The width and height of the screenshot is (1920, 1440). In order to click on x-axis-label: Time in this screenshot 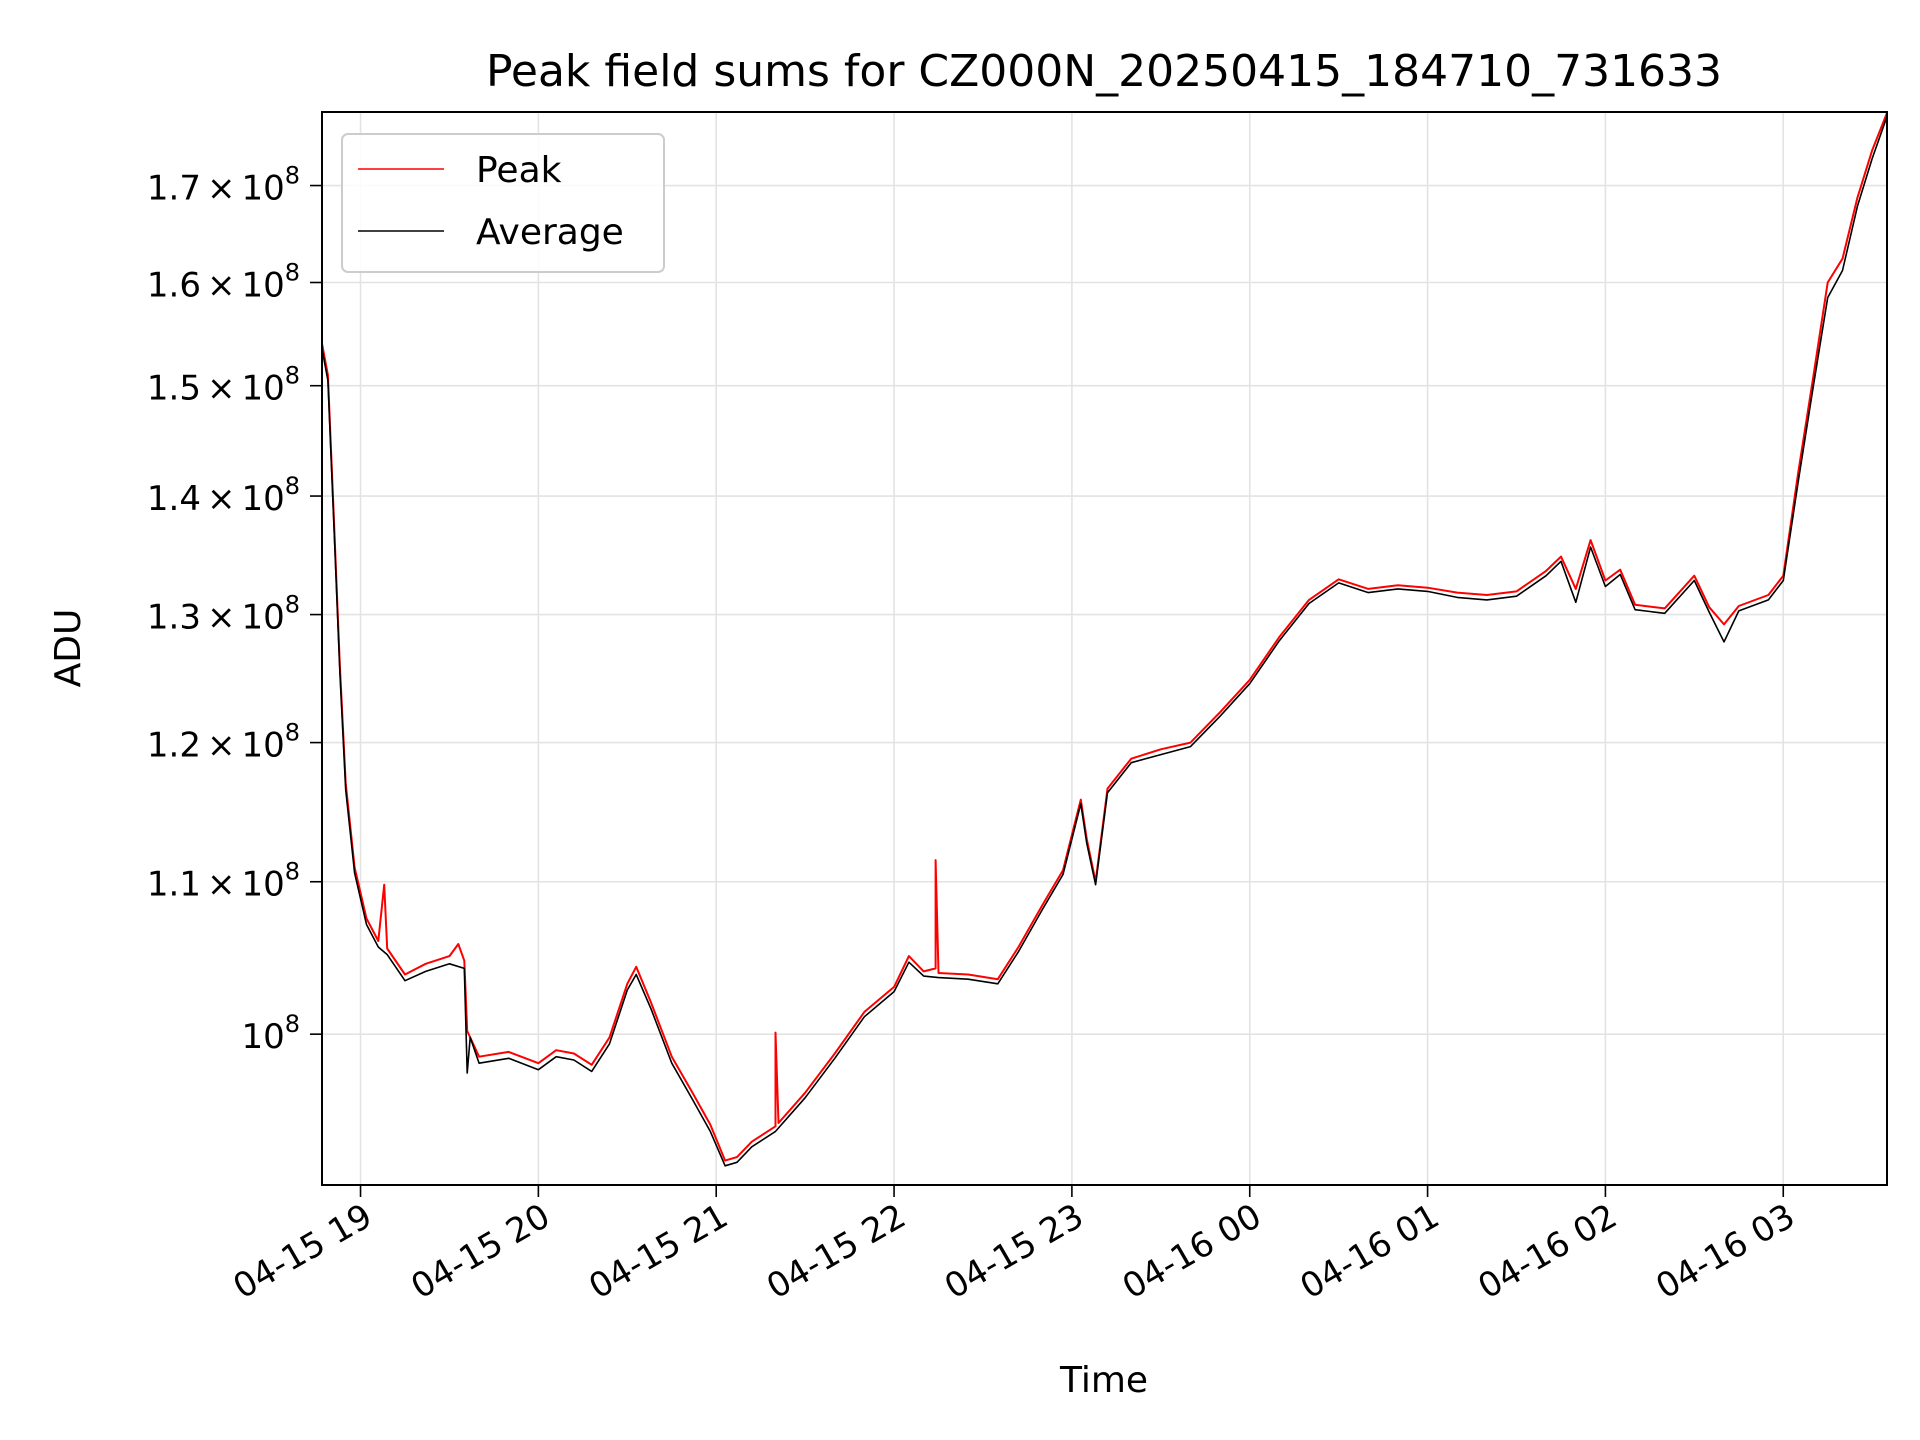, I will do `click(1103, 1380)`.